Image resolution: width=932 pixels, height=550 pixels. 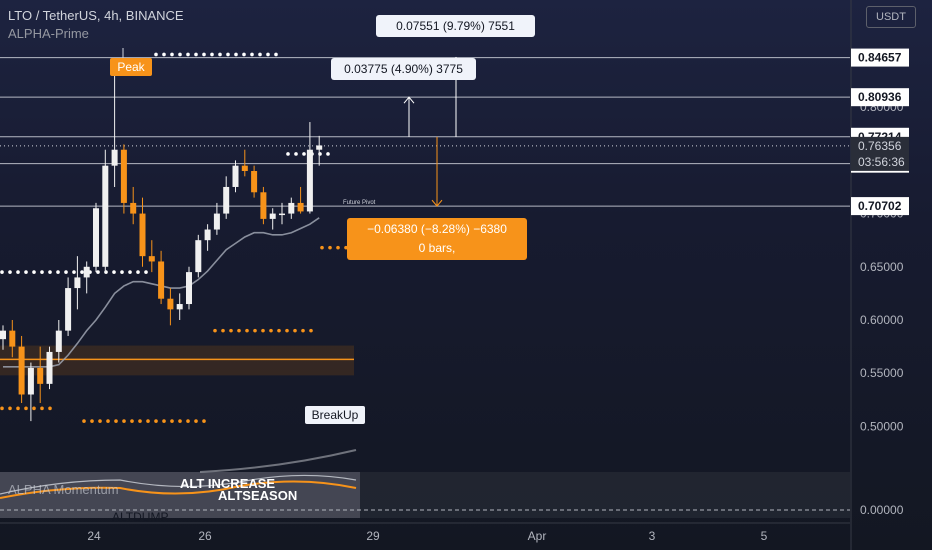 I want to click on peak-label: Peak, so click(x=131, y=67).